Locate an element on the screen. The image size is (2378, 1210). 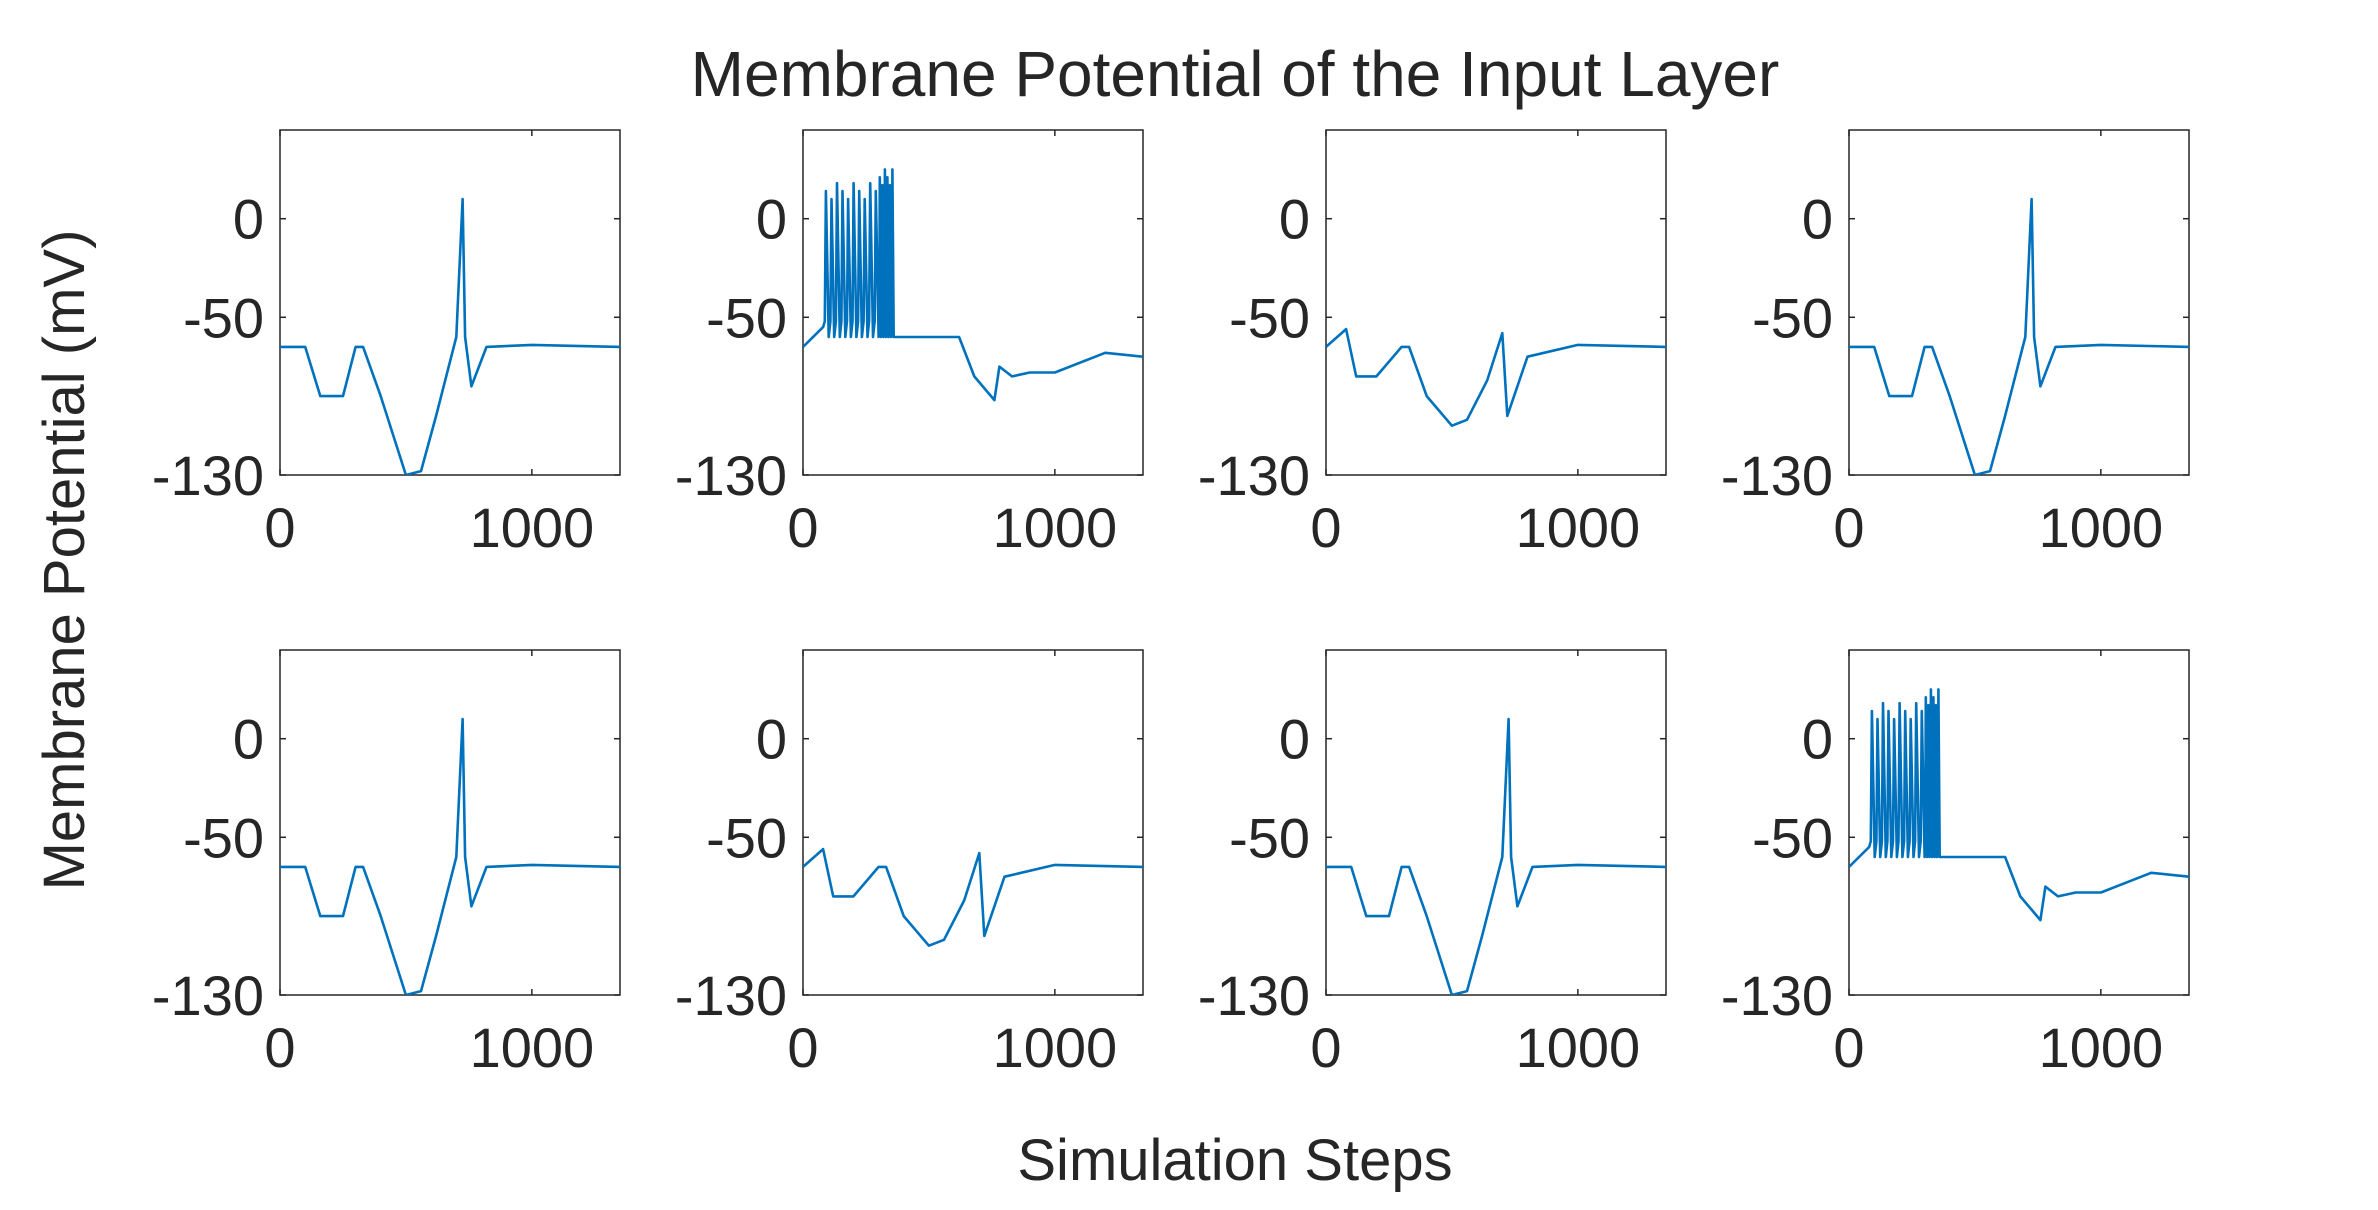
subplot-r2-c4: 0 1000 -130 -50 0 is located at coordinates (1955, 864).